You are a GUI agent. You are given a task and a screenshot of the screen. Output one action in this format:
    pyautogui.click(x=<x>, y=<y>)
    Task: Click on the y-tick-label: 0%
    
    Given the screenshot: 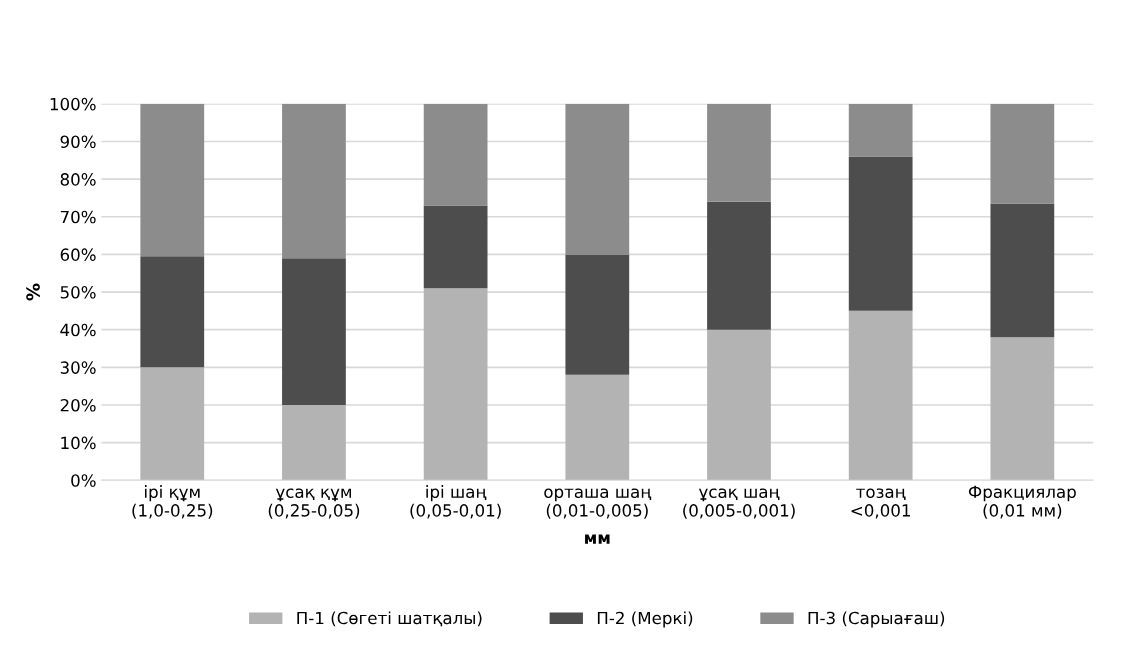 What is the action you would take?
    pyautogui.click(x=83, y=480)
    